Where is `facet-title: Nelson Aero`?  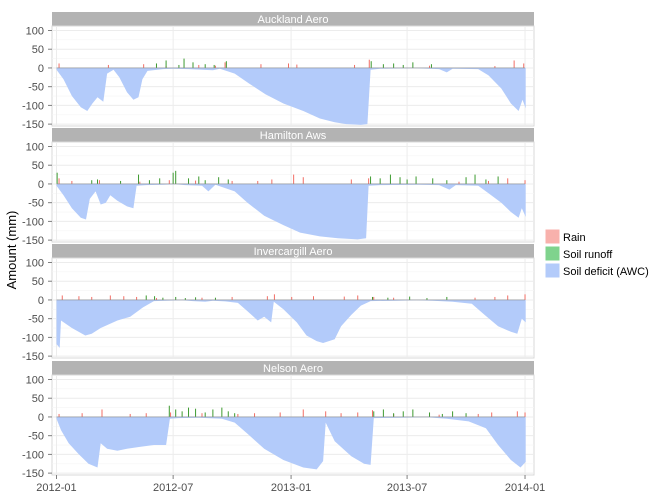
facet-title: Nelson Aero is located at coordinates (293, 369).